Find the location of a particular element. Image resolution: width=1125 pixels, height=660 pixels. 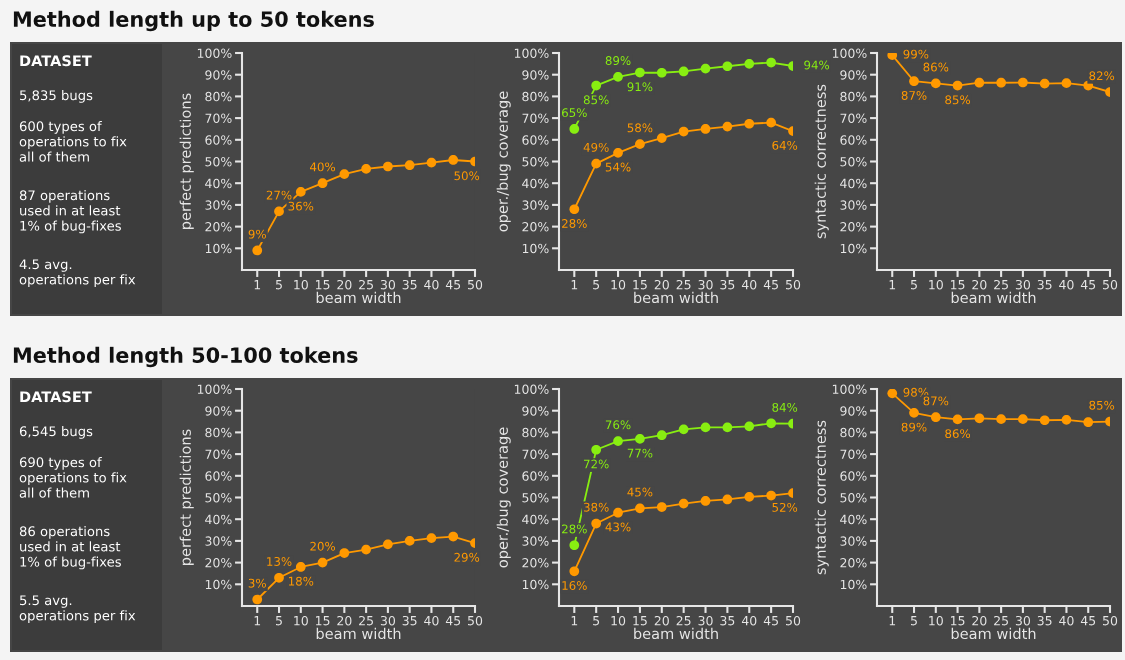

data-label: 72% is located at coordinates (596, 464).